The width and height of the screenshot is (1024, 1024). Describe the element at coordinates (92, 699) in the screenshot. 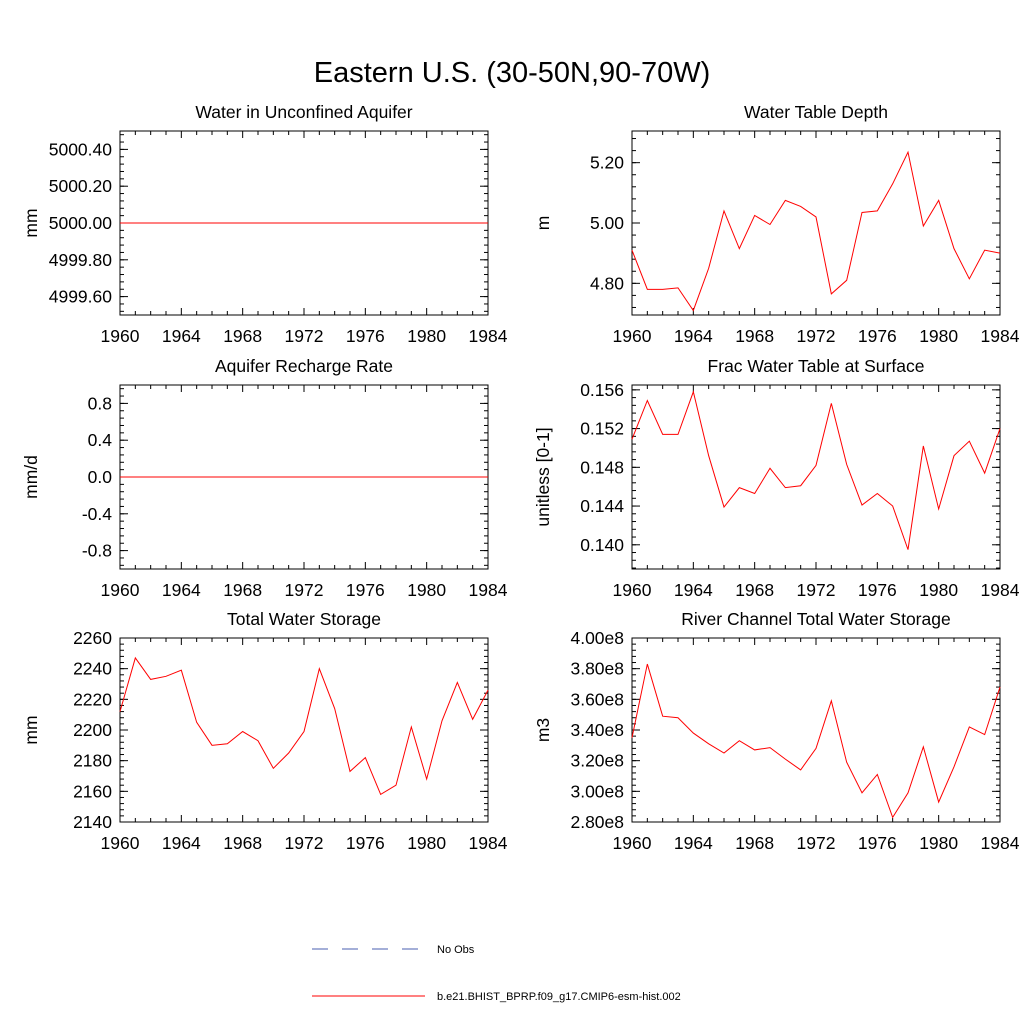

I see `y-tick-label: 2220` at that location.